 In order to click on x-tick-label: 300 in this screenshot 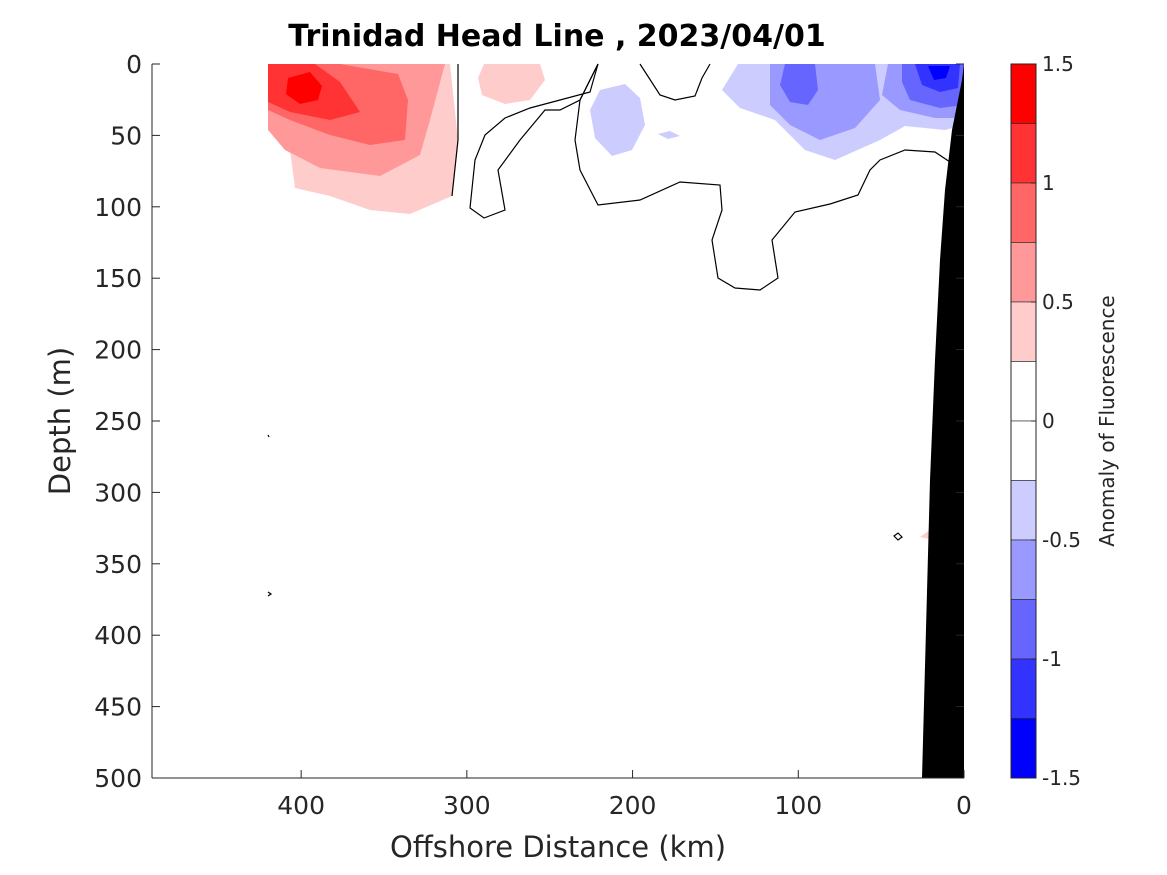, I will do `click(467, 805)`.